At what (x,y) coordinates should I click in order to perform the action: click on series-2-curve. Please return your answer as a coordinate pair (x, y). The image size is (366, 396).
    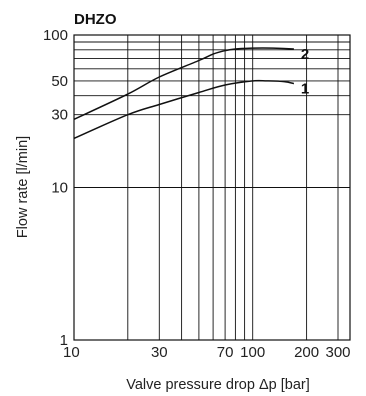
    Looking at the image, I should click on (183, 83).